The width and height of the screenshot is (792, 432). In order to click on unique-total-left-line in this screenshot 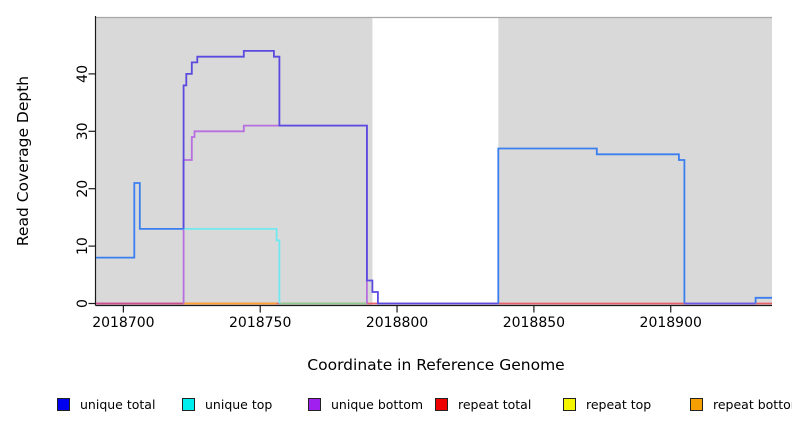, I will do `click(140, 220)`.